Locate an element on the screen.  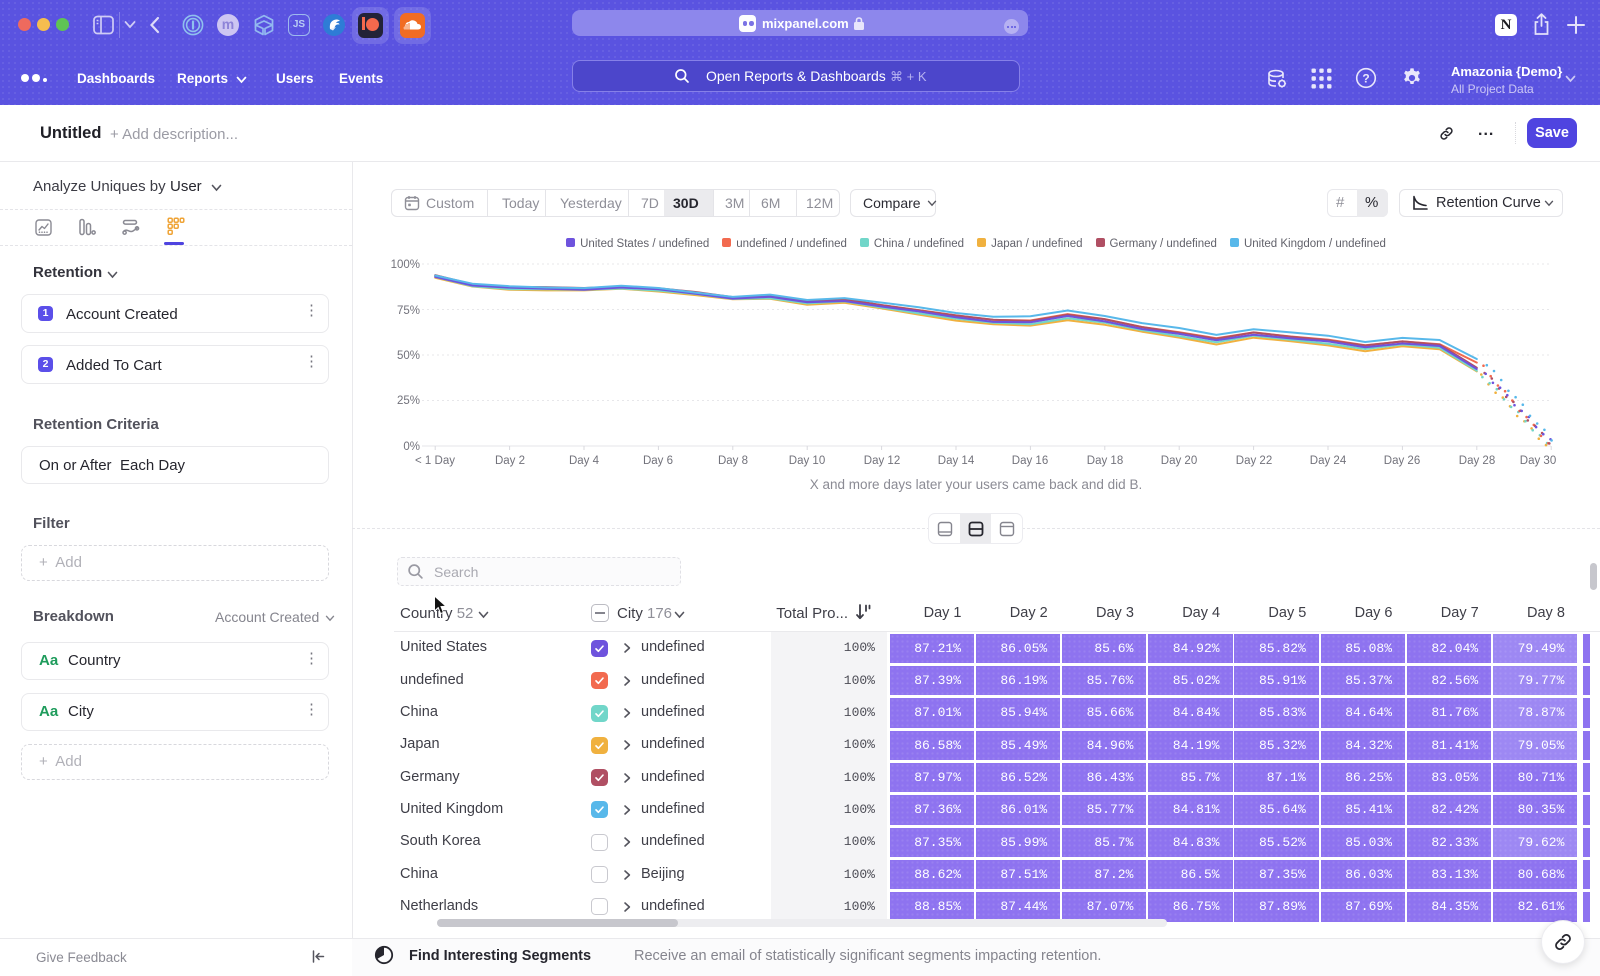
svg-text: Day 18 is located at coordinates (1105, 461).